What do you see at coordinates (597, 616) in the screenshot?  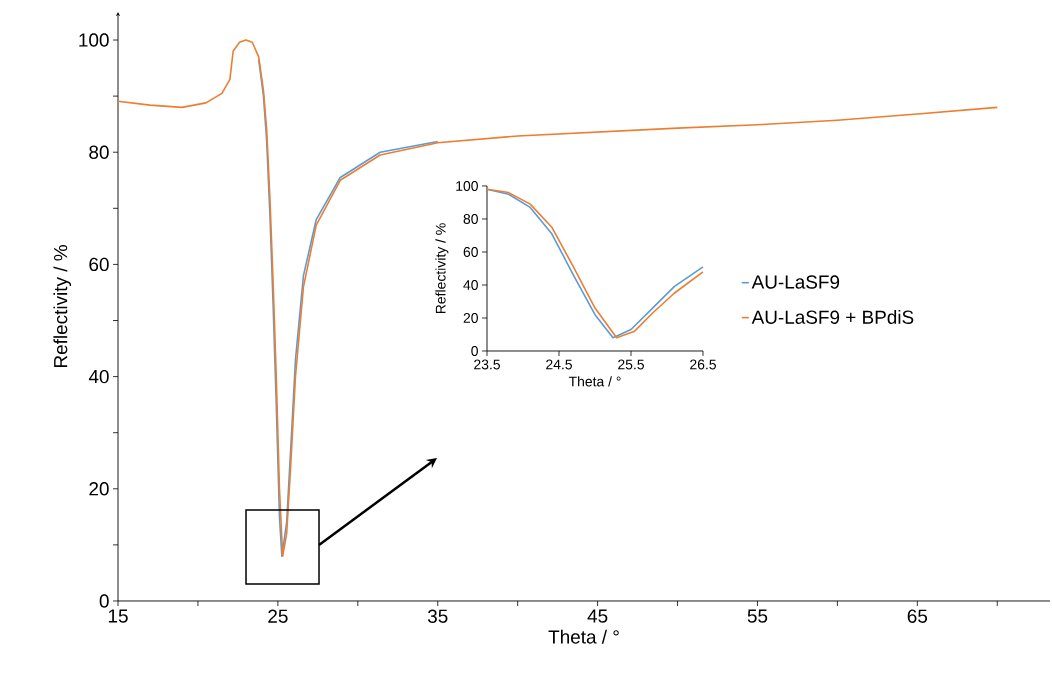 I see `x-tick-label: 45` at bounding box center [597, 616].